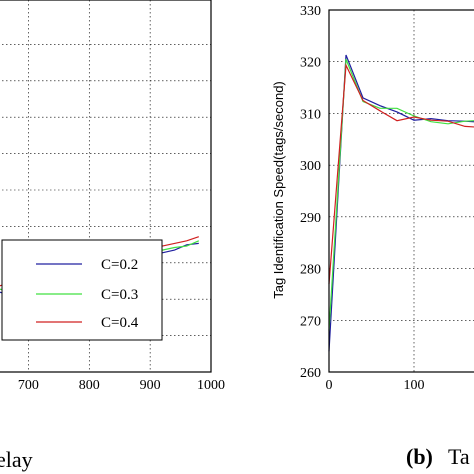  I want to click on right-x-tick-label: 100, so click(414, 385).